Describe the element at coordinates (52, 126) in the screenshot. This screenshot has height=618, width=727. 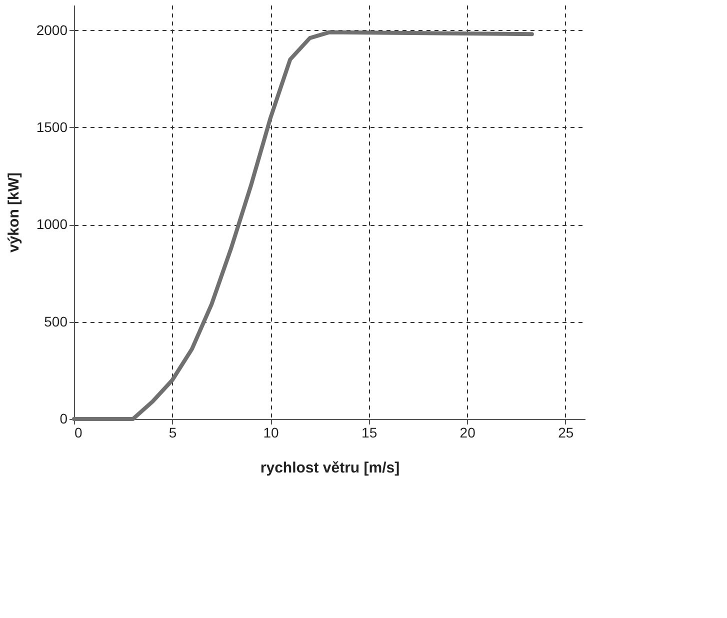
I see `y-tick-label: 1500` at that location.